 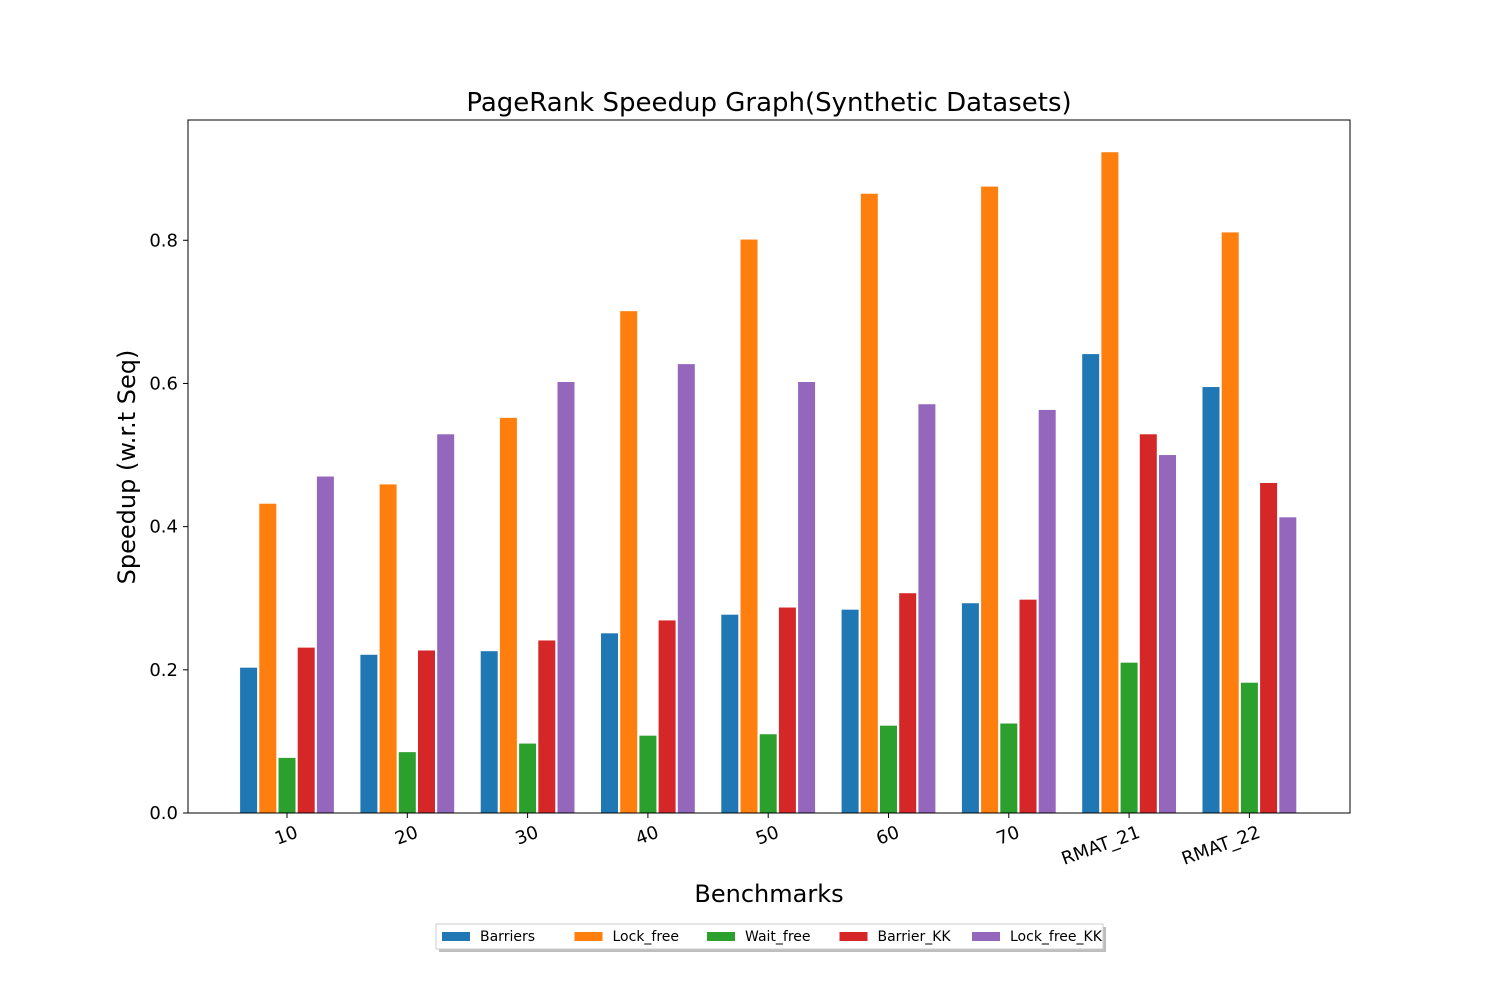 What do you see at coordinates (778, 937) in the screenshot?
I see `legend-label-wait-free: Wait_free` at bounding box center [778, 937].